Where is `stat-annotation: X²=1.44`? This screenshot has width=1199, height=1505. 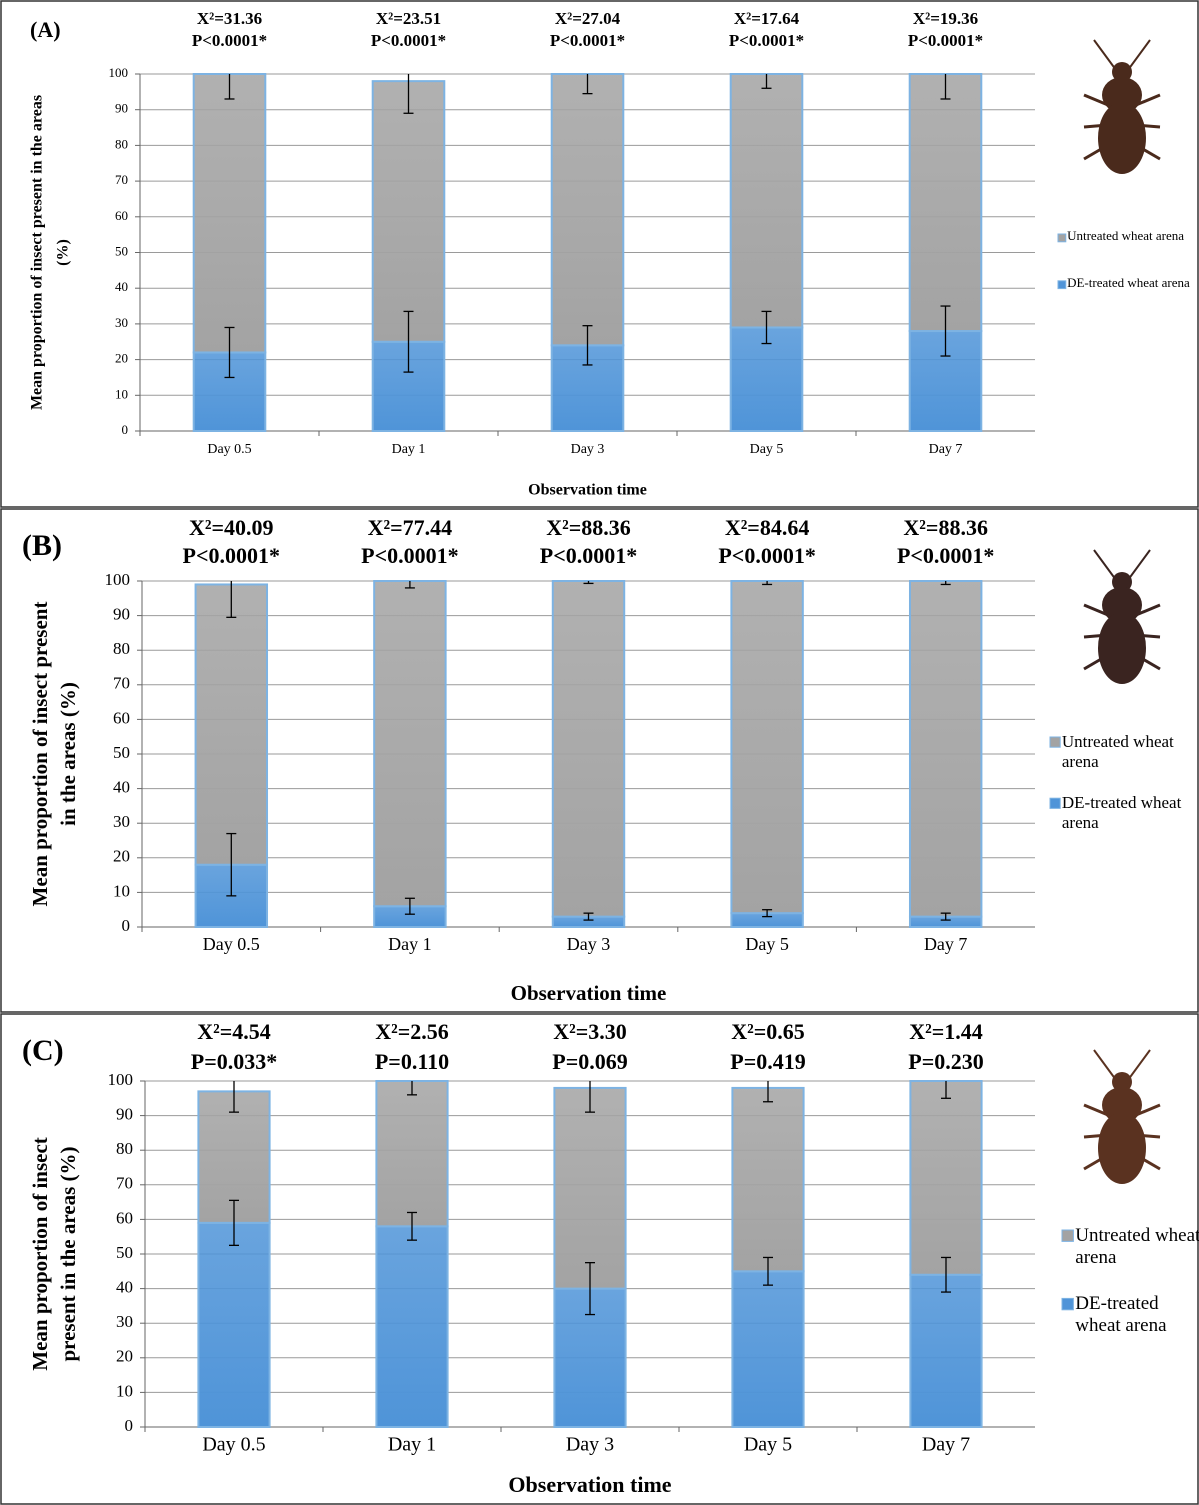
stat-annotation: X²=1.44 is located at coordinates (946, 1031).